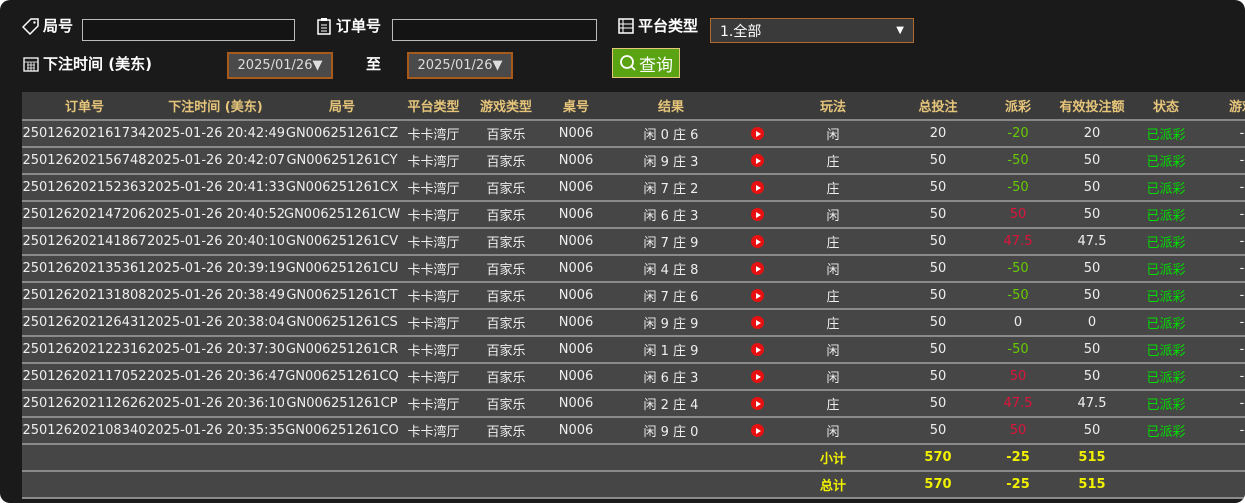 The image size is (1245, 503). I want to click on order-cell: 250126202156748, so click(84, 161).